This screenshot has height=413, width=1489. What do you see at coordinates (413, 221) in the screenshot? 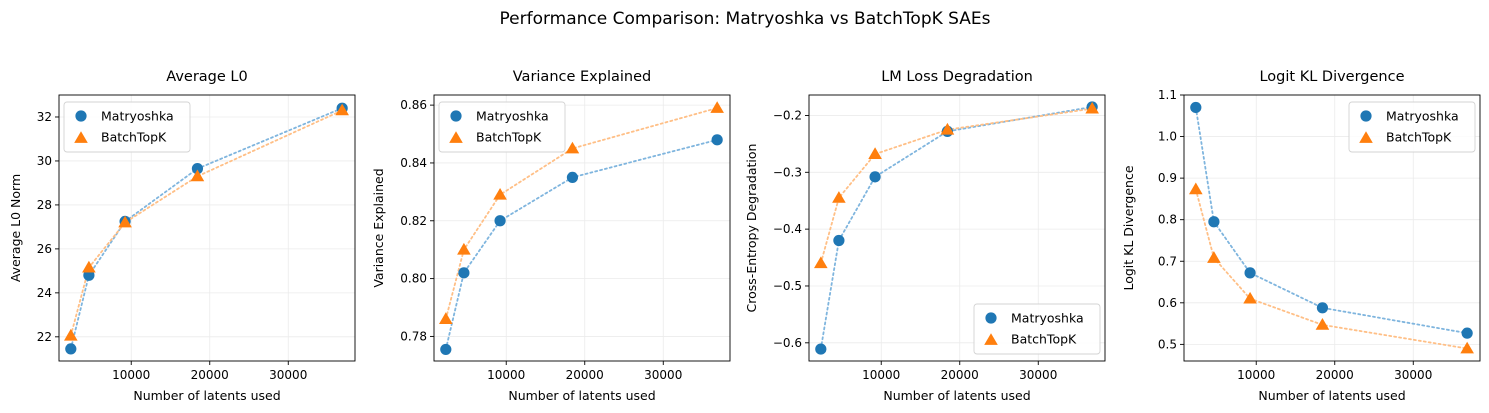
I see `y-tick-label: 0.82` at bounding box center [413, 221].